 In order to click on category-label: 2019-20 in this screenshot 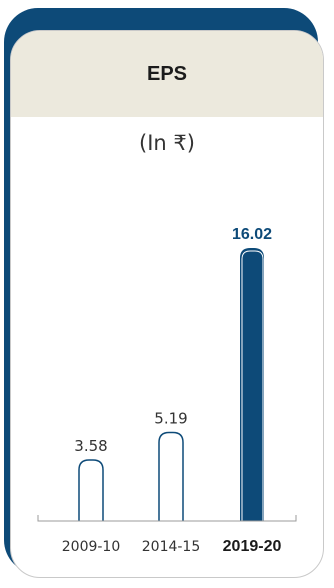, I will do `click(252, 546)`.